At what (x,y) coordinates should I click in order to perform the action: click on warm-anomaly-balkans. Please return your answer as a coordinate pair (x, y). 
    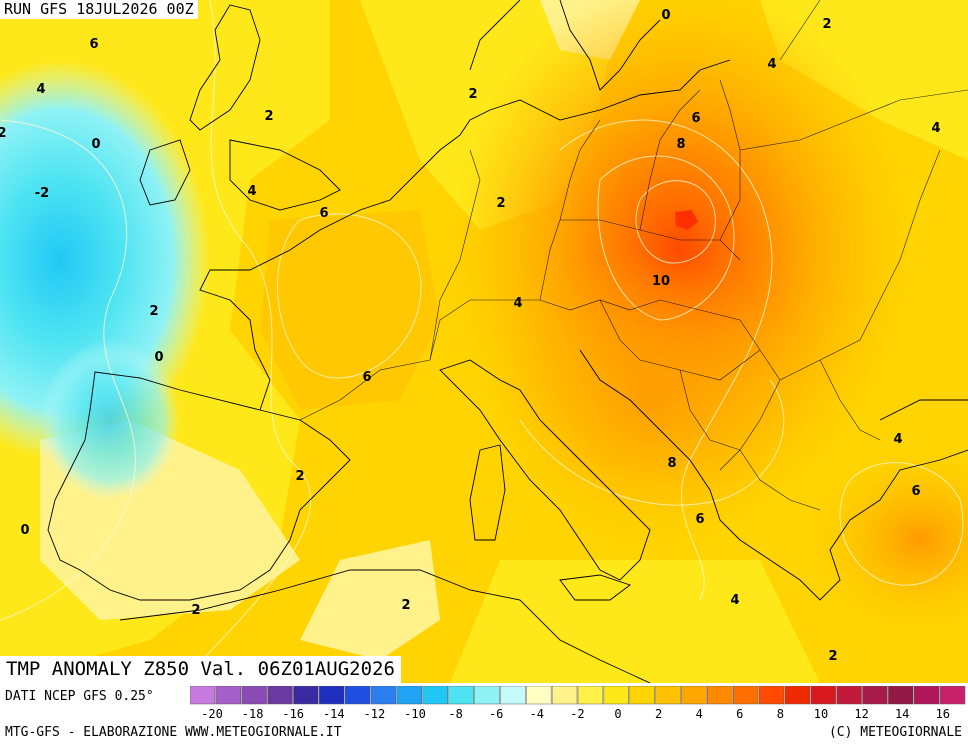
    Looking at the image, I should click on (650, 400).